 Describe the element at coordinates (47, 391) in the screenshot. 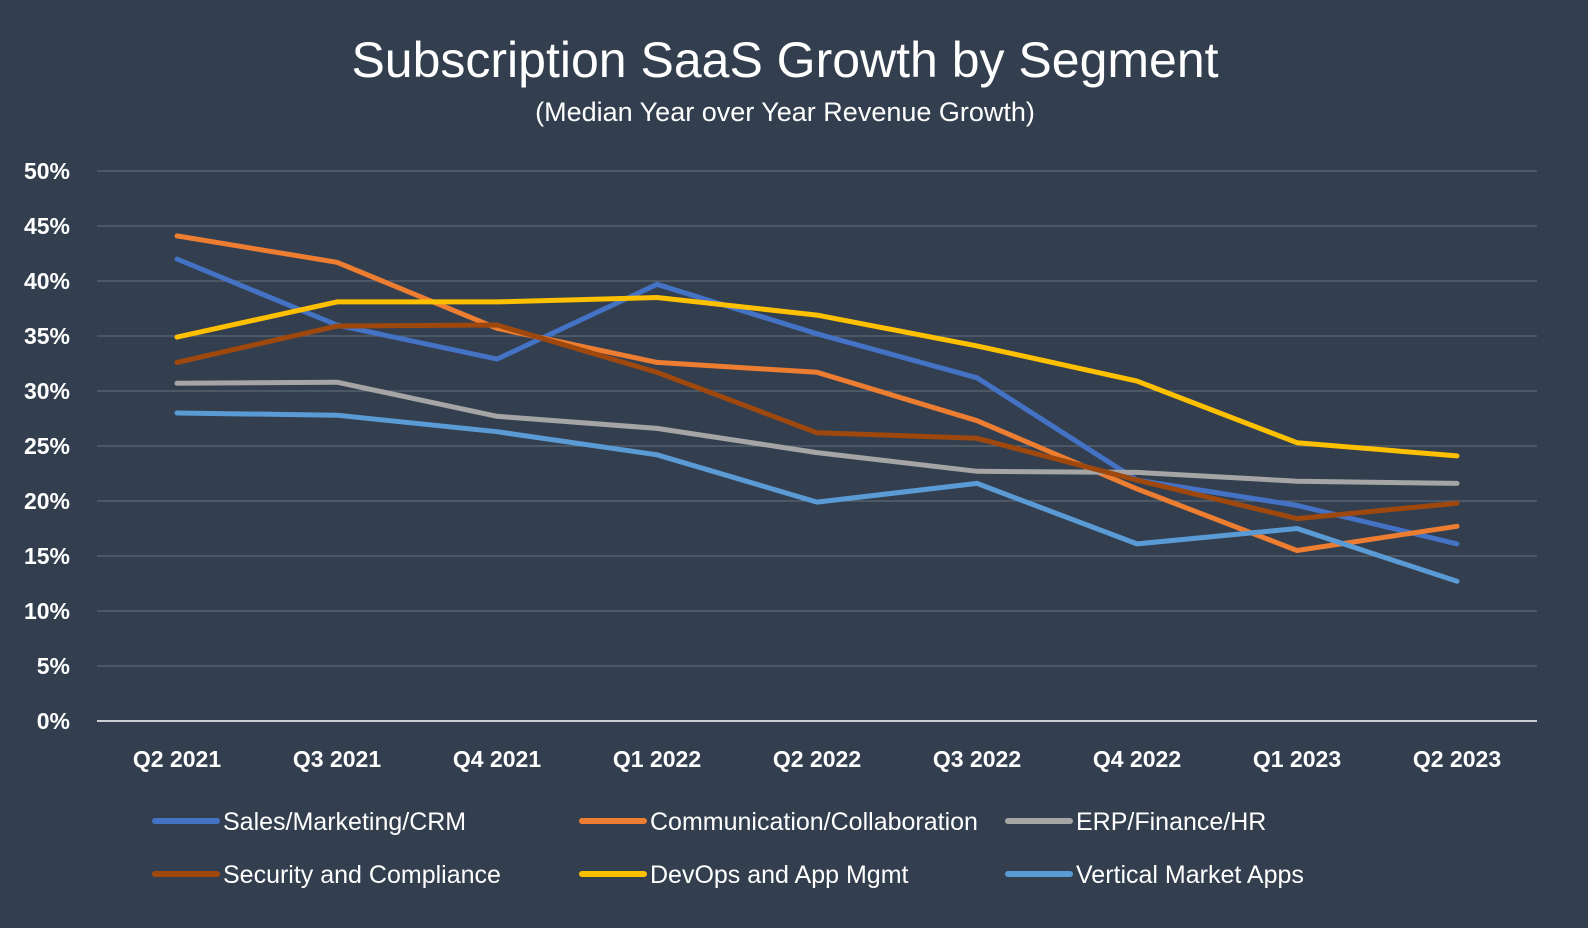

I see `y-tick-label: 30%` at that location.